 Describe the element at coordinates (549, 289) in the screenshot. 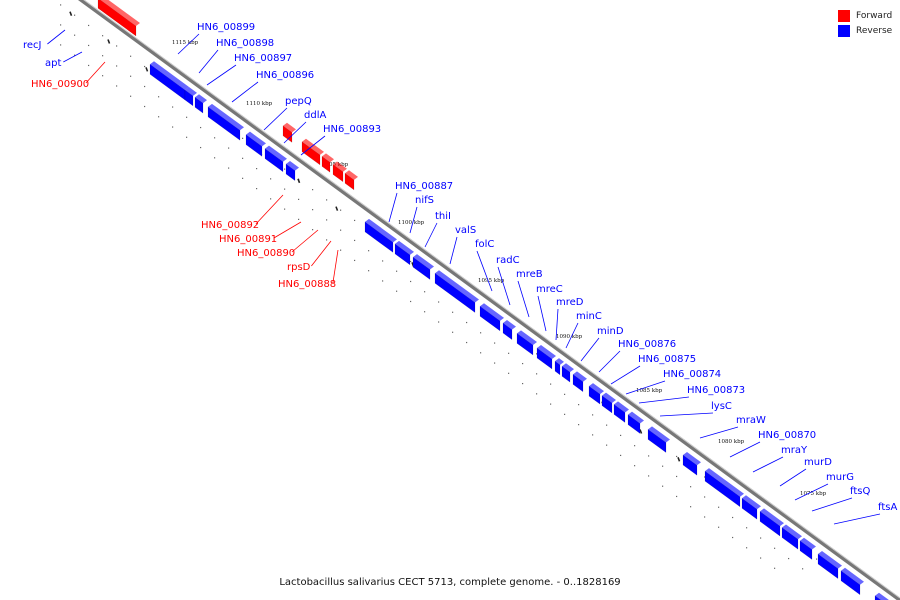

I see `gene-label-mrec: mreC` at that location.